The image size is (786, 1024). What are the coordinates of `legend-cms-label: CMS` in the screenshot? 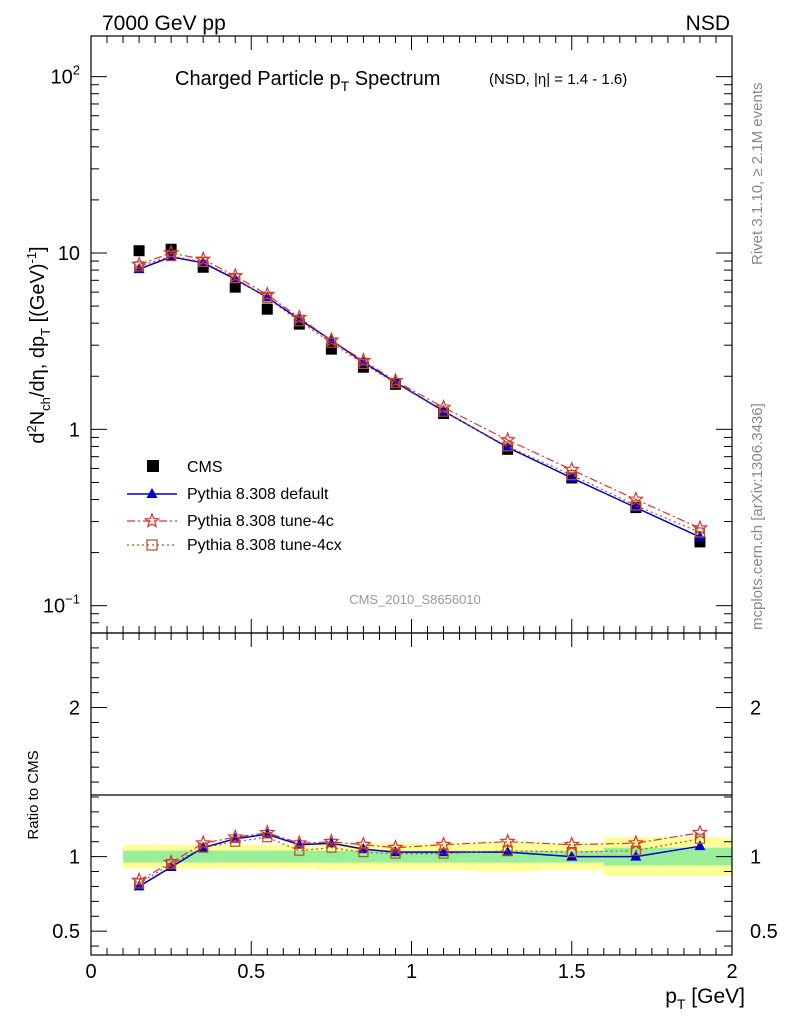 It's located at (205, 467).